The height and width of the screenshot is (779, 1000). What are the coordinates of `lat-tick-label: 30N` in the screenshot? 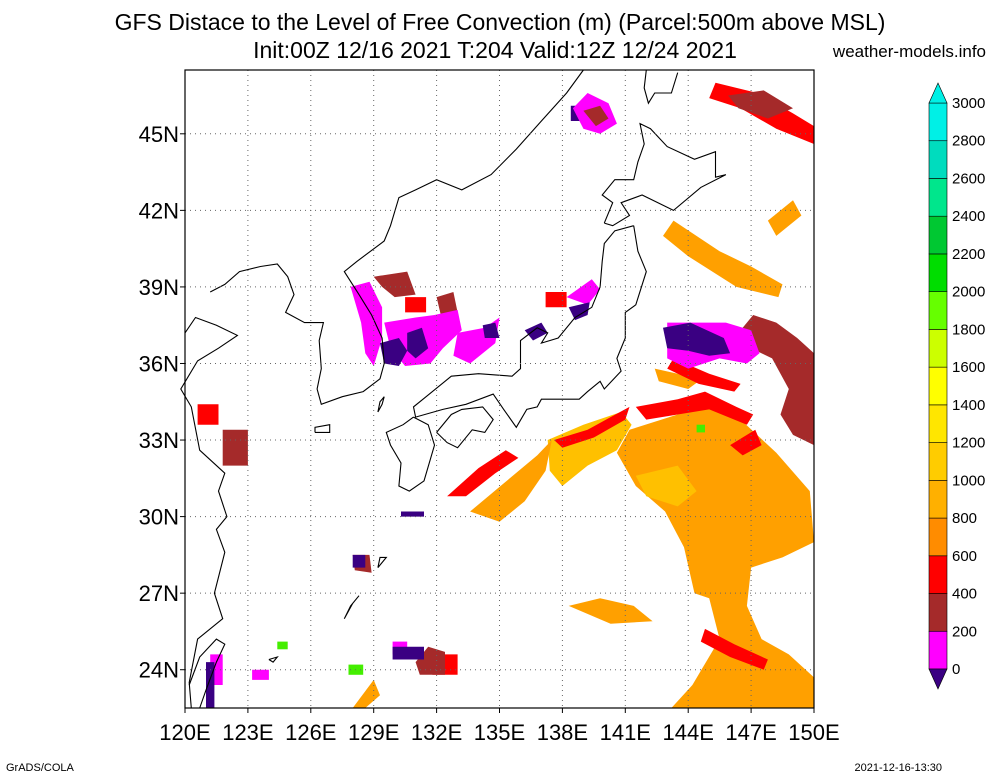 It's located at (159, 517).